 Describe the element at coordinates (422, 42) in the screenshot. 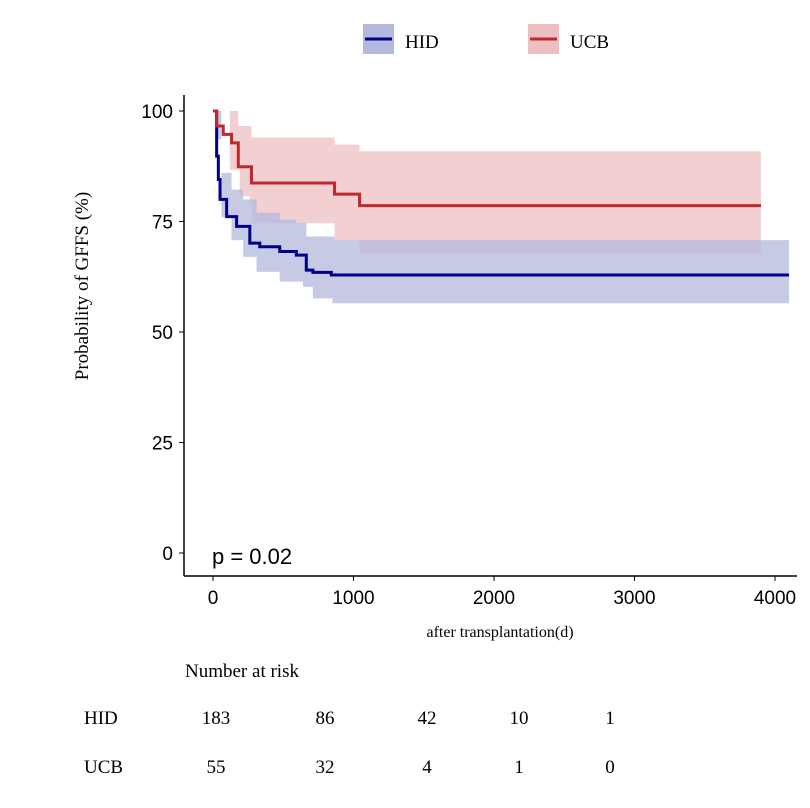

I see `legend-label-hid: HID` at that location.